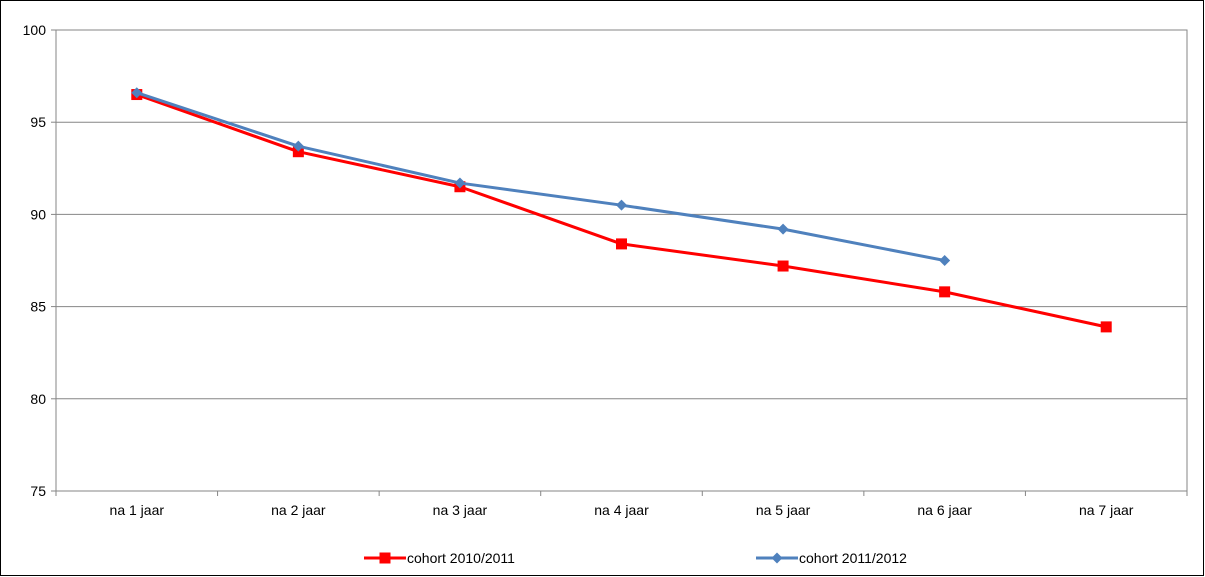  Describe the element at coordinates (38, 491) in the screenshot. I see `y-tick-label: 75` at that location.